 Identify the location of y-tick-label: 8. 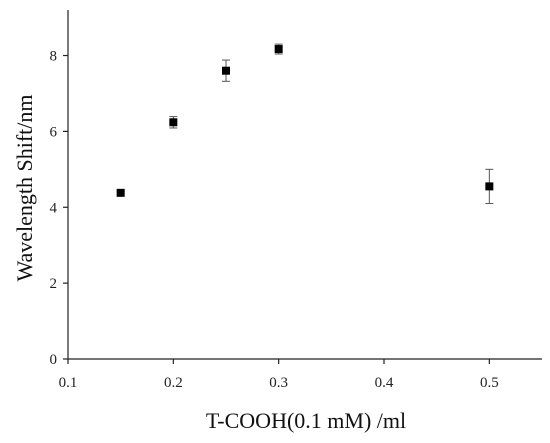
(54, 57).